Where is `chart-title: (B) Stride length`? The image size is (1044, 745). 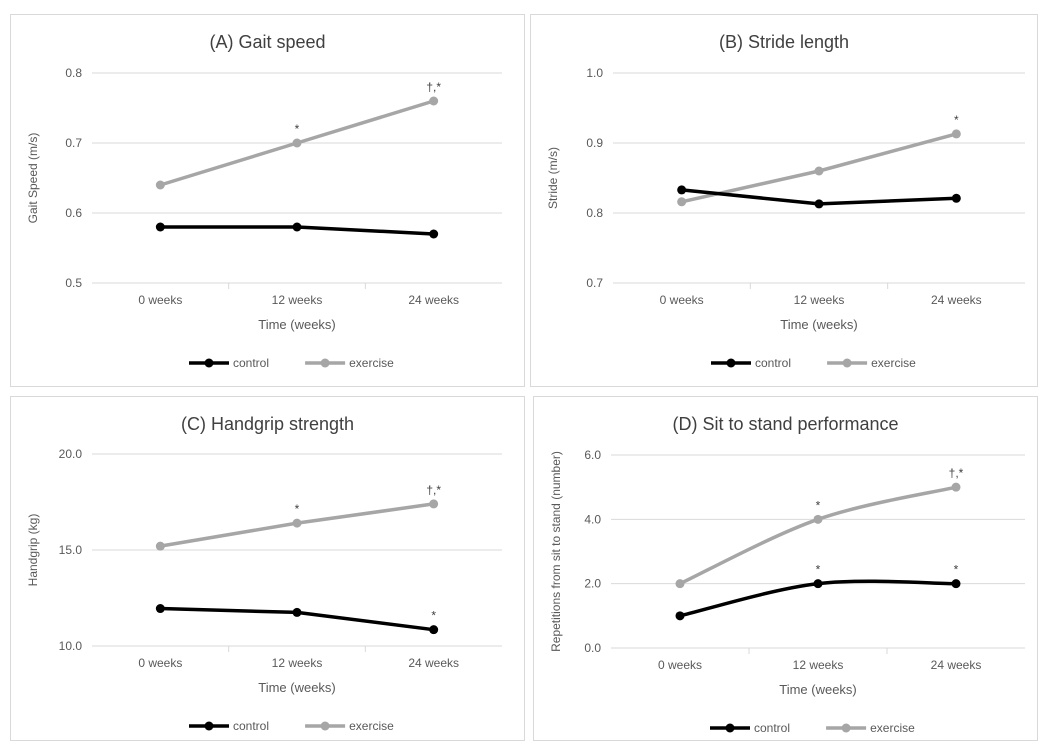
chart-title: (B) Stride length is located at coordinates (784, 42).